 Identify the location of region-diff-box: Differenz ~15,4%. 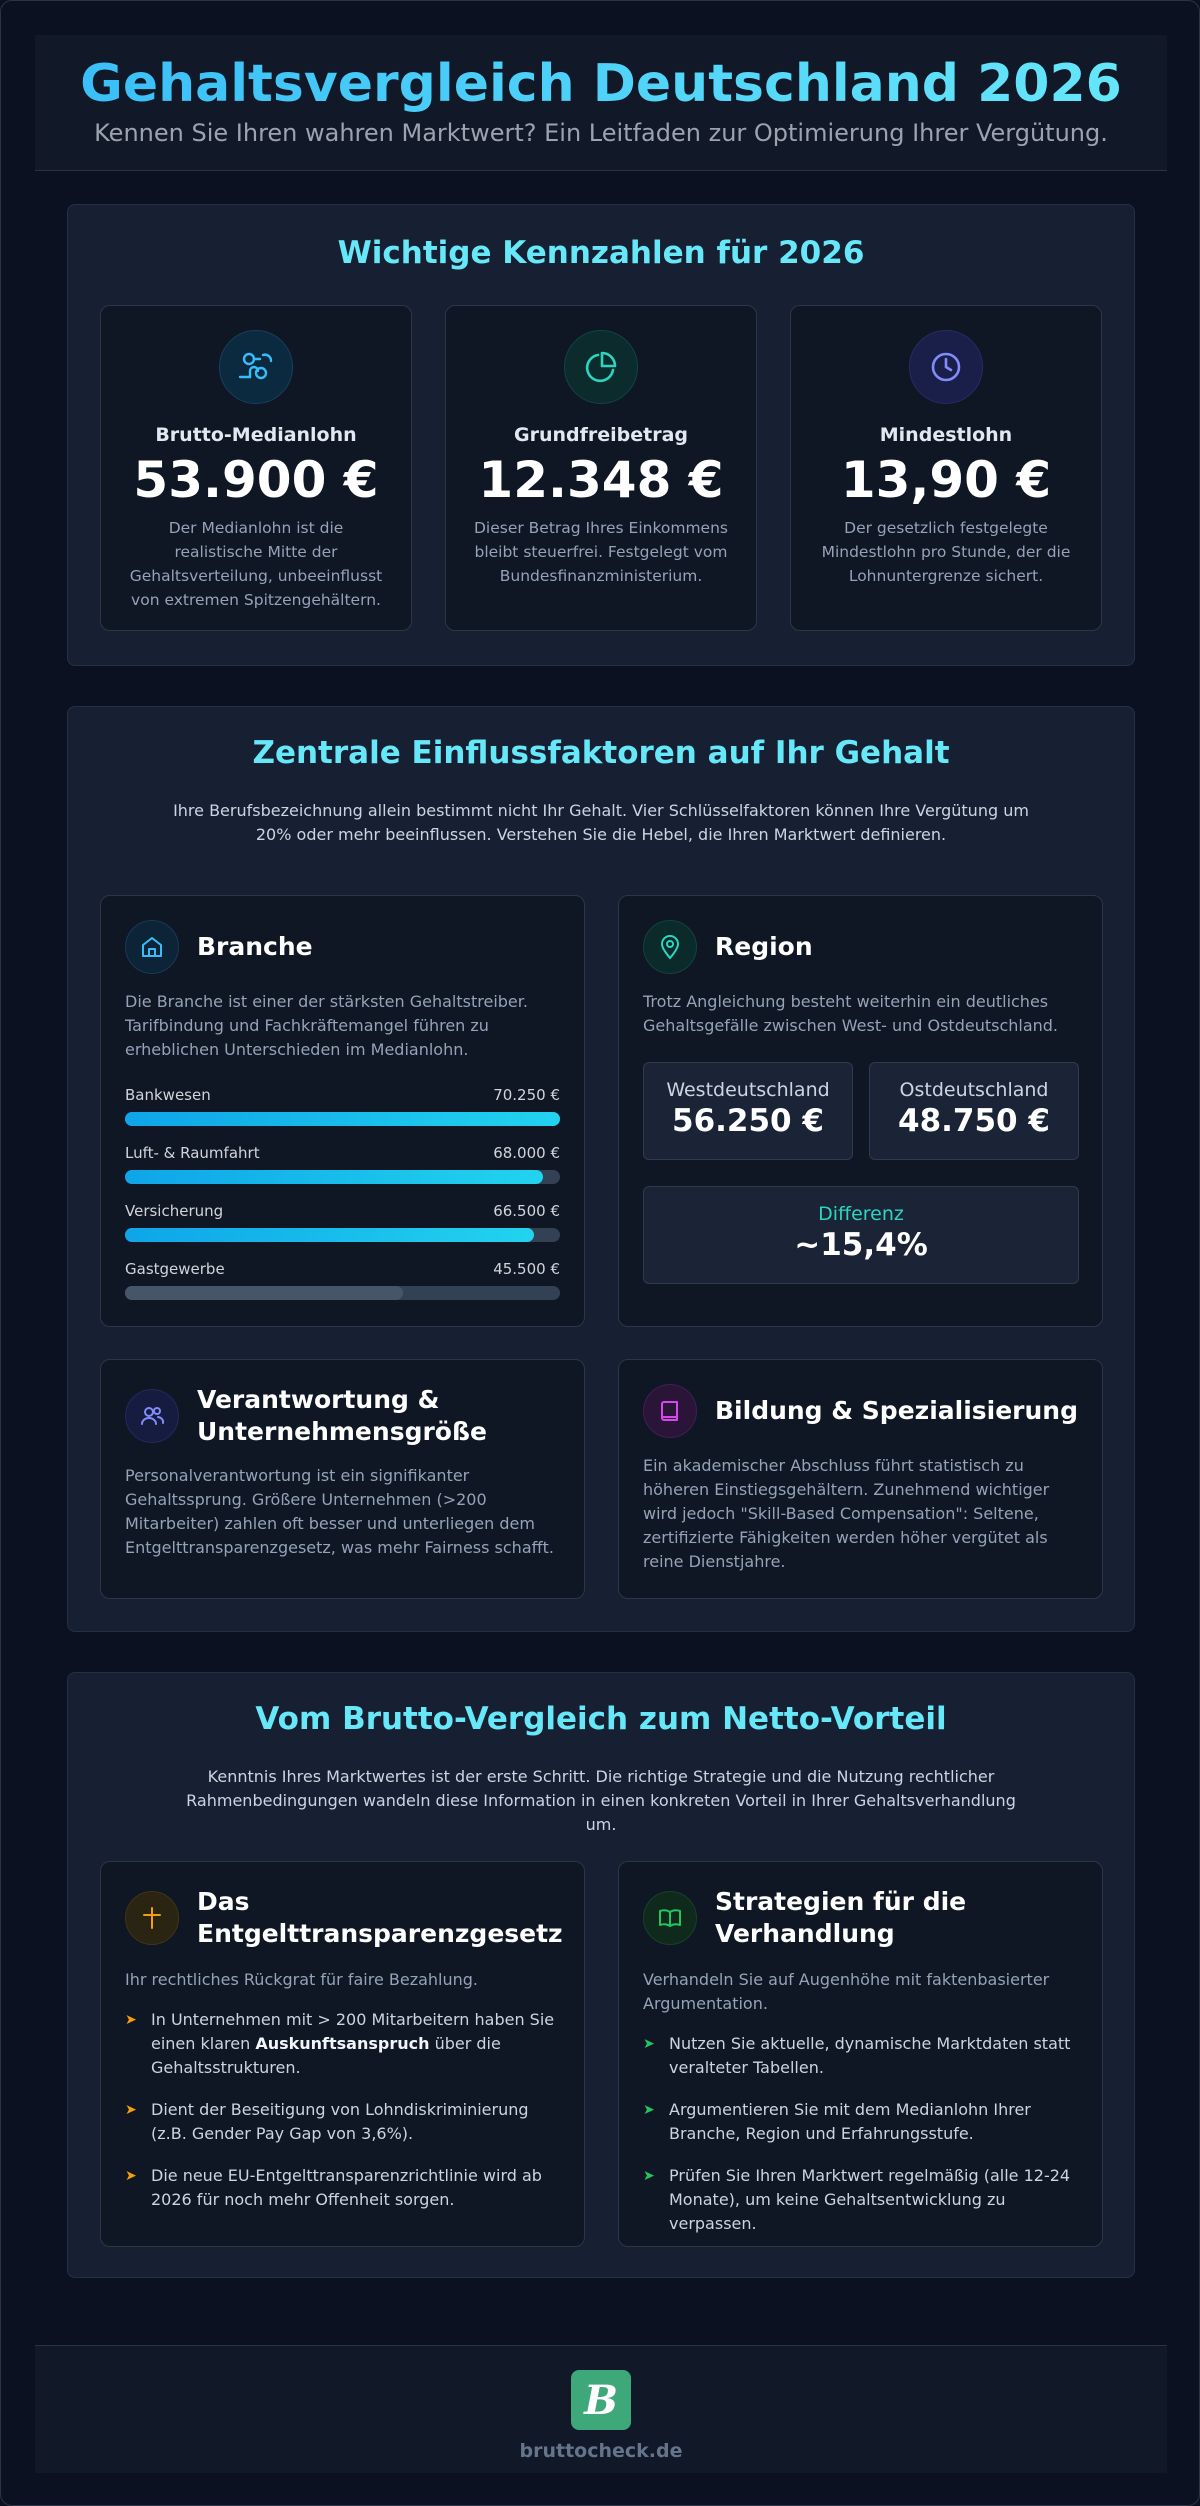
(861, 1235).